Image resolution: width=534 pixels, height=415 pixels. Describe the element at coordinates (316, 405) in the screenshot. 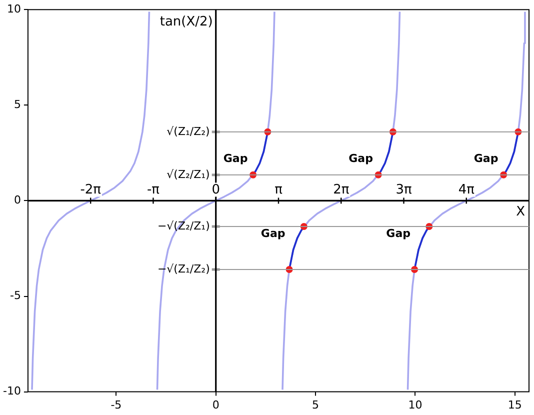

I see `x-tick-label: 5` at that location.